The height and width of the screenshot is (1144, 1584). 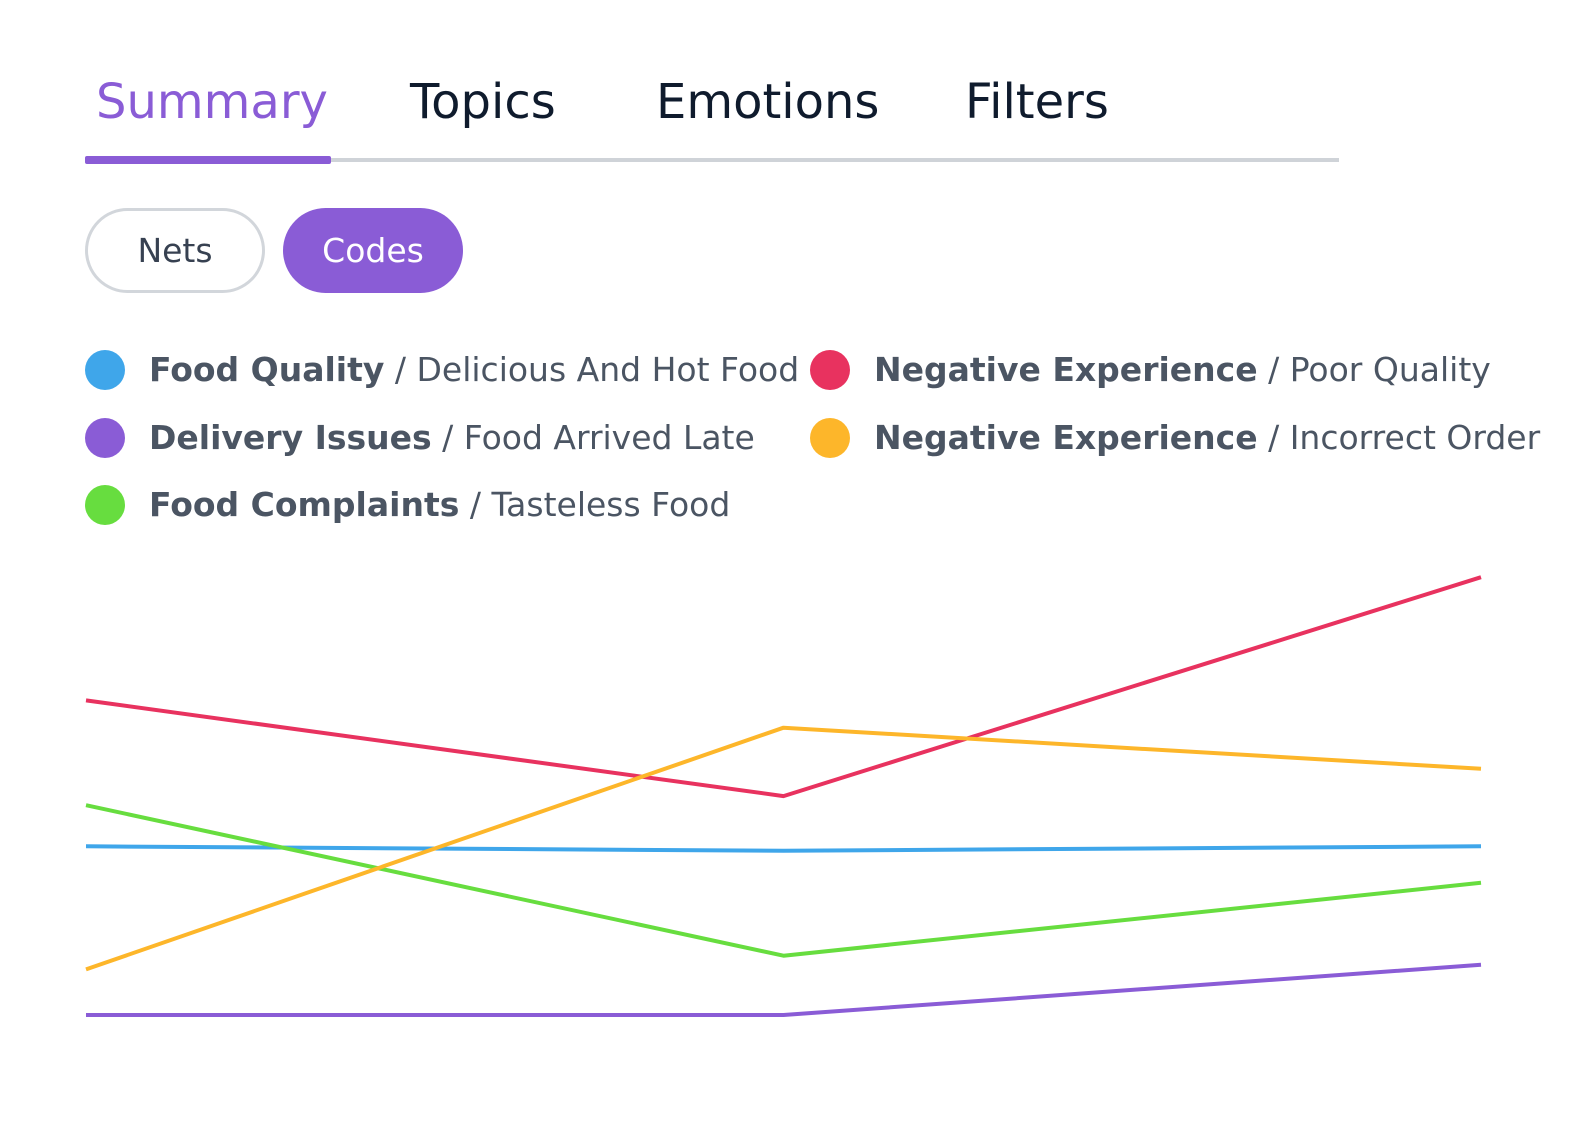 I want to click on legend-category: Food Quality, so click(x=267, y=369).